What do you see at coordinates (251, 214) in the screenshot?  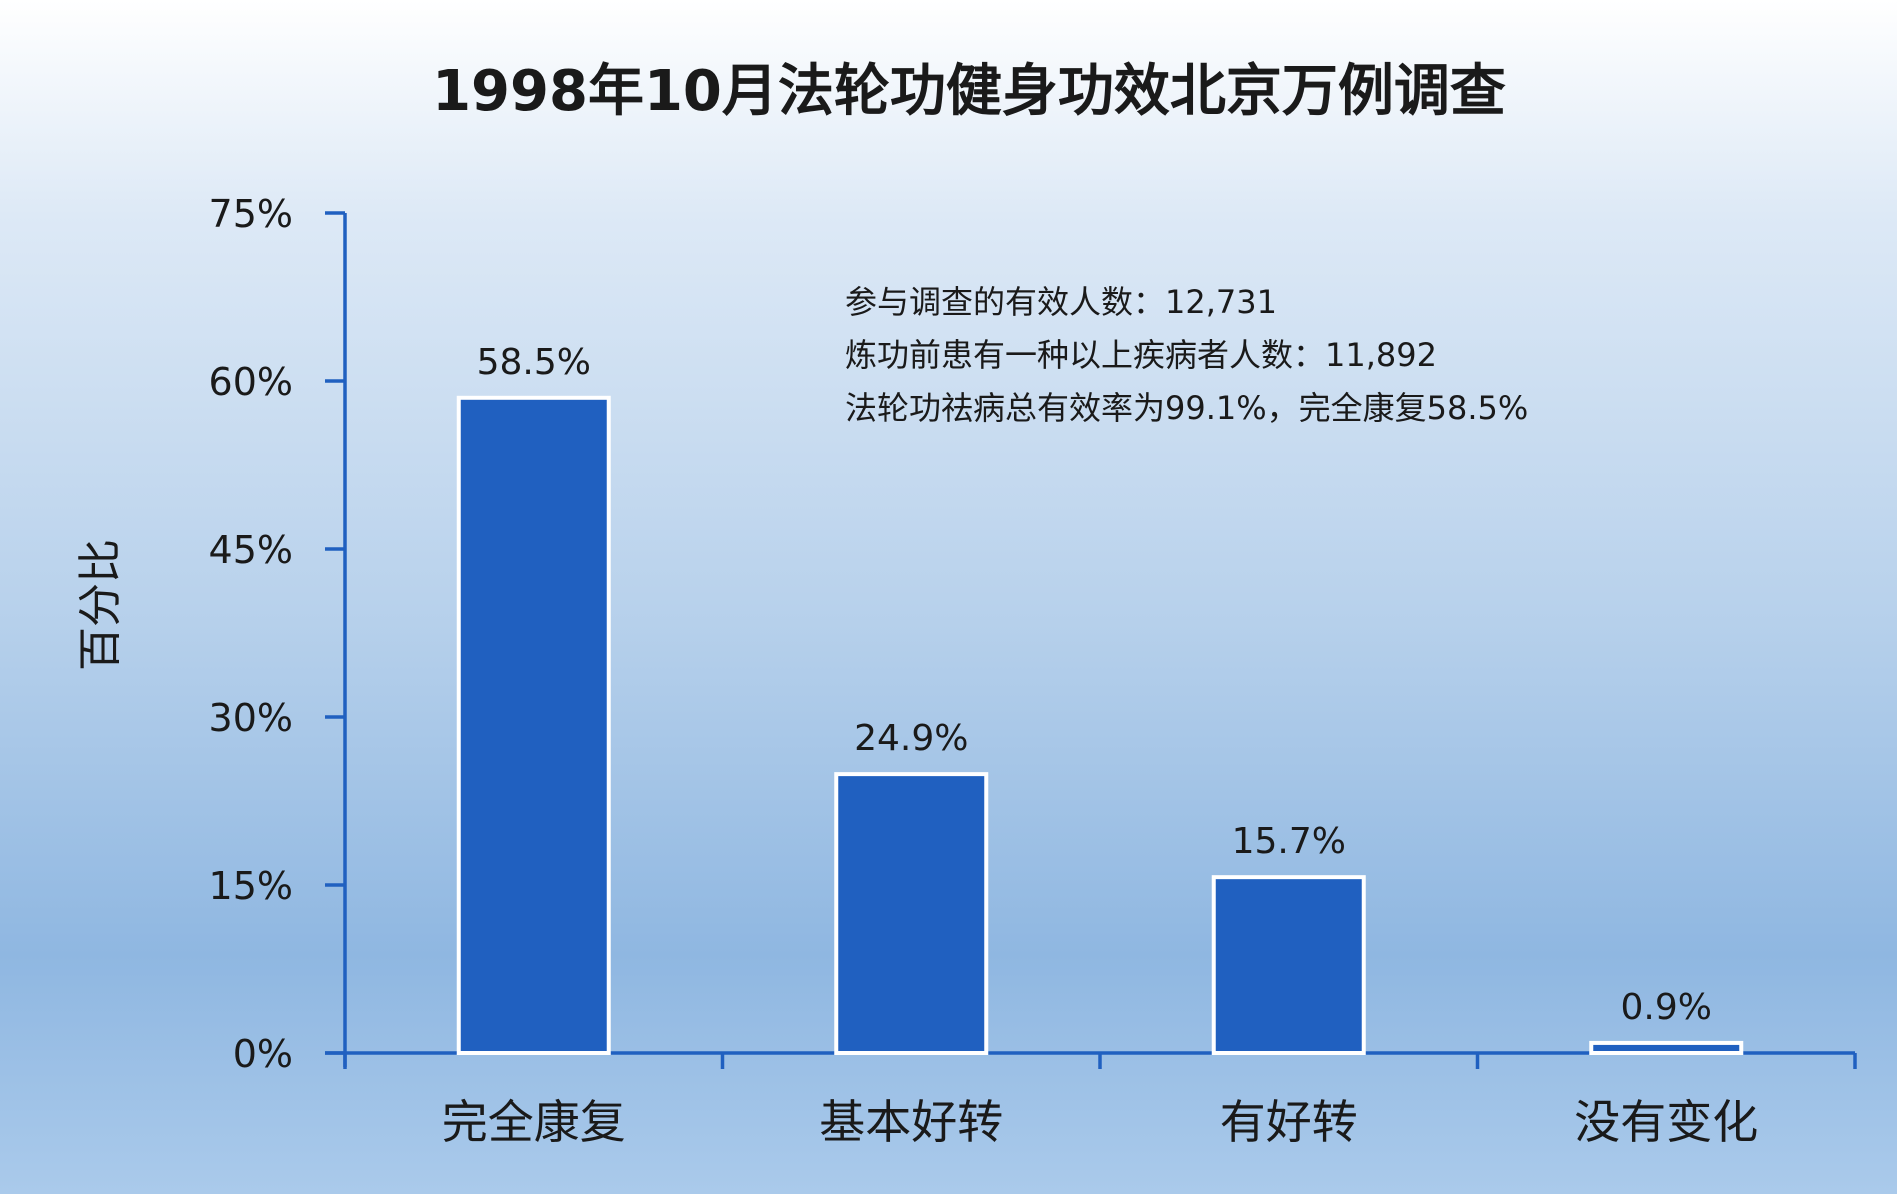 I see `y-tick-label: 75%` at bounding box center [251, 214].